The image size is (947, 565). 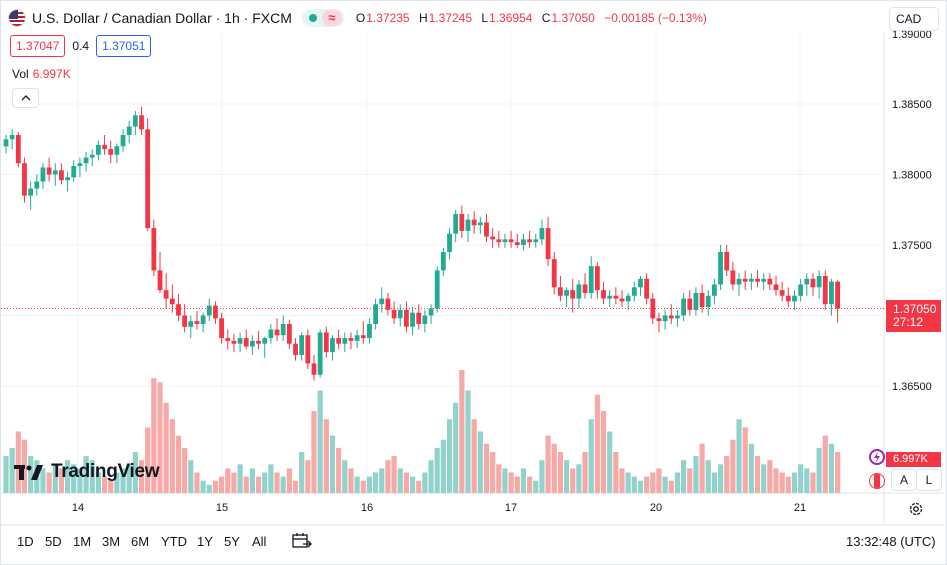 I want to click on calendar-range-icon, so click(x=302, y=541).